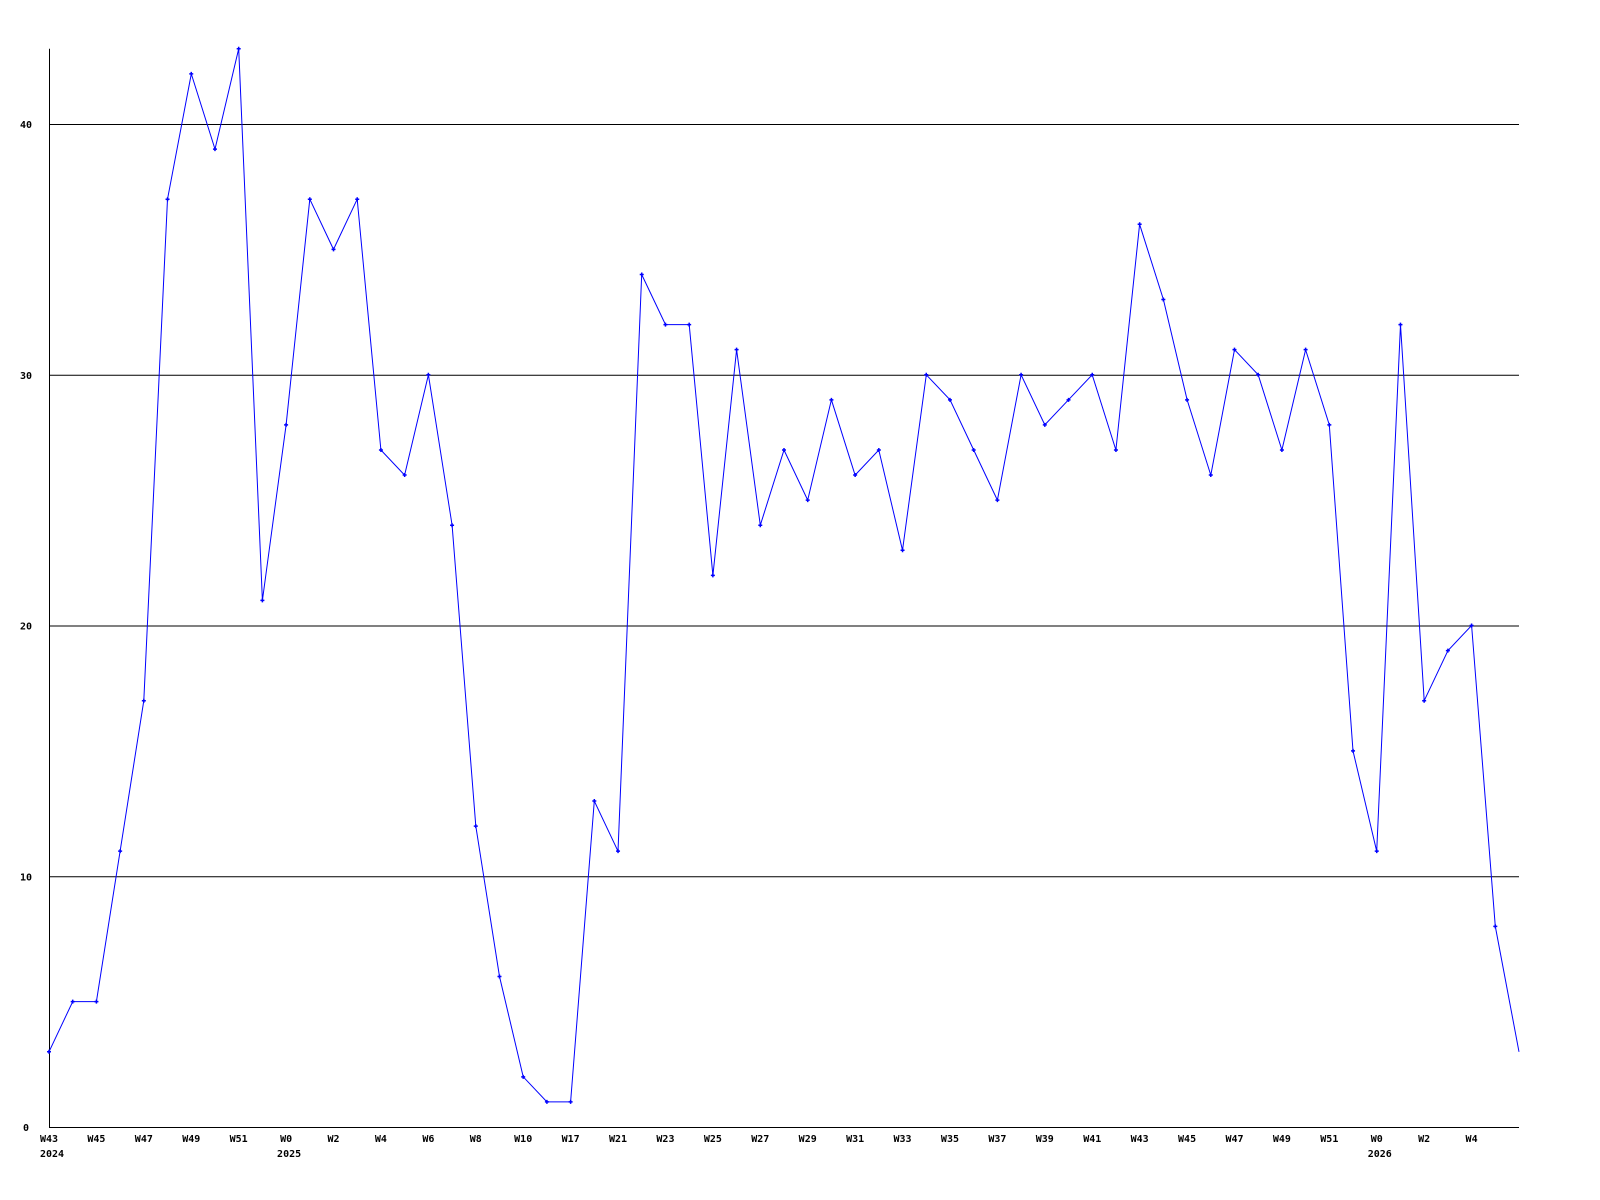 This screenshot has height=1200, width=1600. Describe the element at coordinates (26, 1128) in the screenshot. I see `y-tick-label: 0` at that location.